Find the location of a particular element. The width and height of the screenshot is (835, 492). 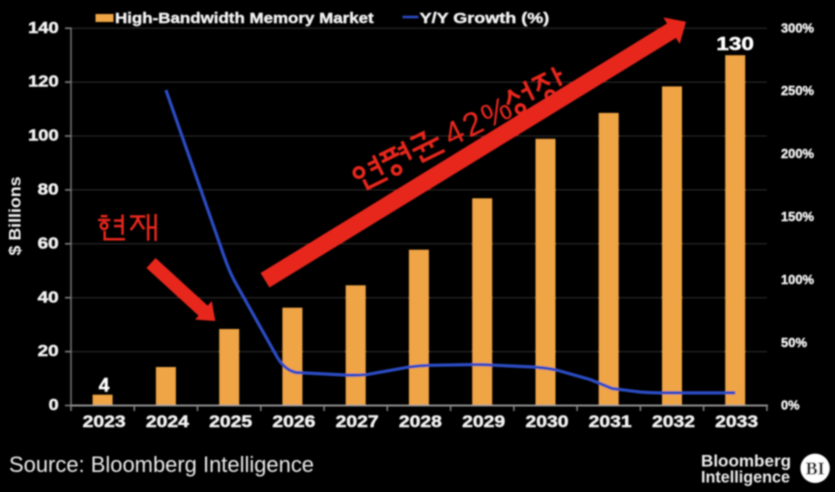

svg-text: 20 is located at coordinates (48, 351).